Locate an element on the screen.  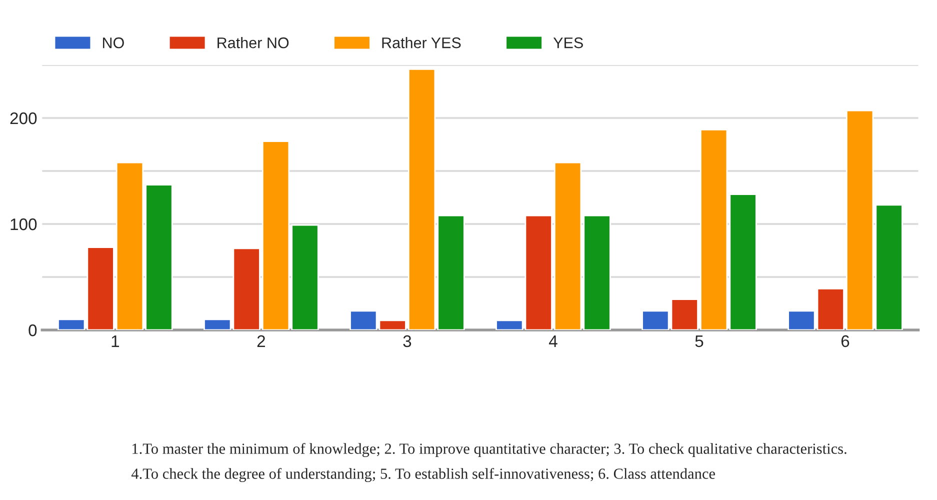
legend-label: Rather NO is located at coordinates (253, 42).